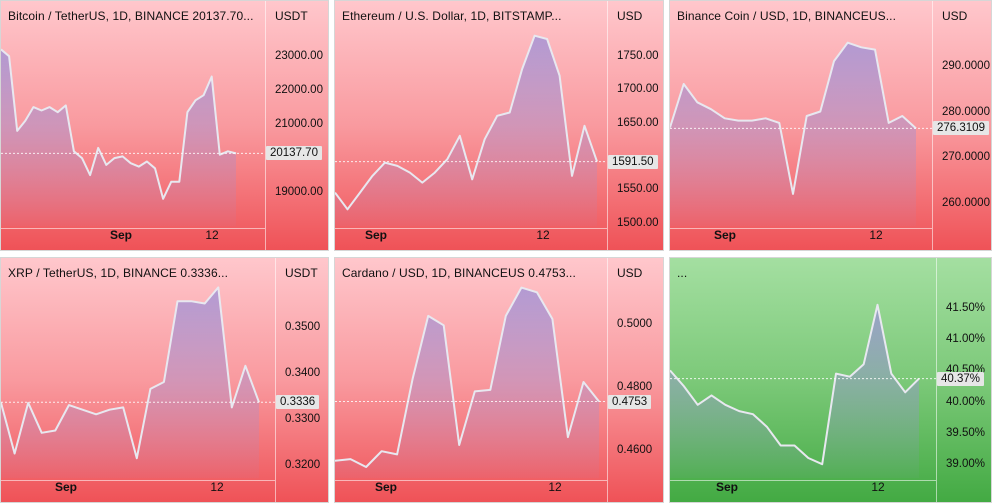 This screenshot has width=992, height=503. I want to click on y-tick-label: 0.4800, so click(635, 386).